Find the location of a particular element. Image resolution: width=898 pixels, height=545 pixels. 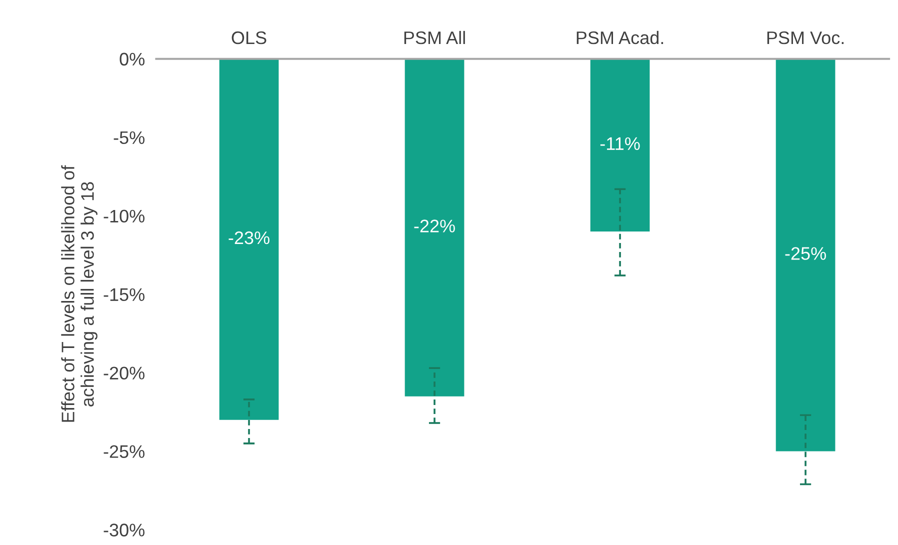

y-tick-label: -30% is located at coordinates (124, 530).